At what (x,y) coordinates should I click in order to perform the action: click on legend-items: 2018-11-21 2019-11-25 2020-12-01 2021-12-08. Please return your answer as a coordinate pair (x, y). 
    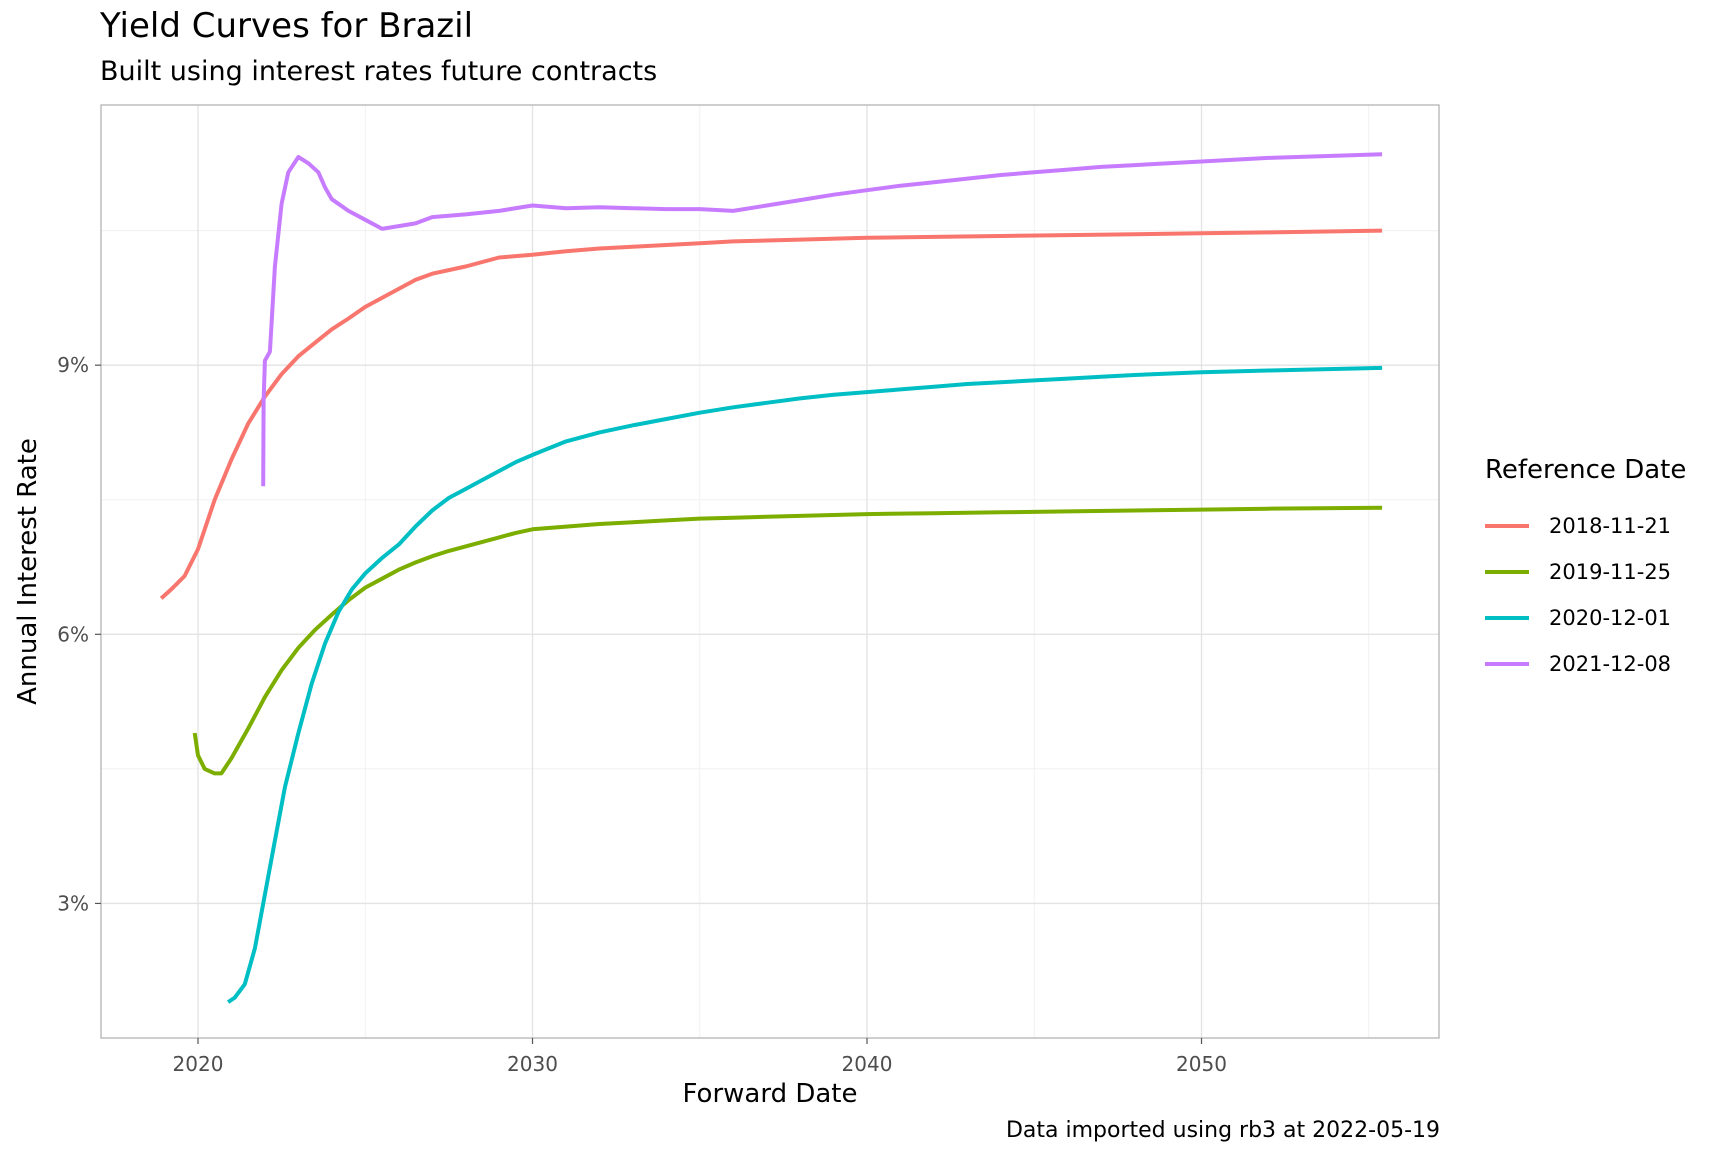
    Looking at the image, I should click on (1585, 595).